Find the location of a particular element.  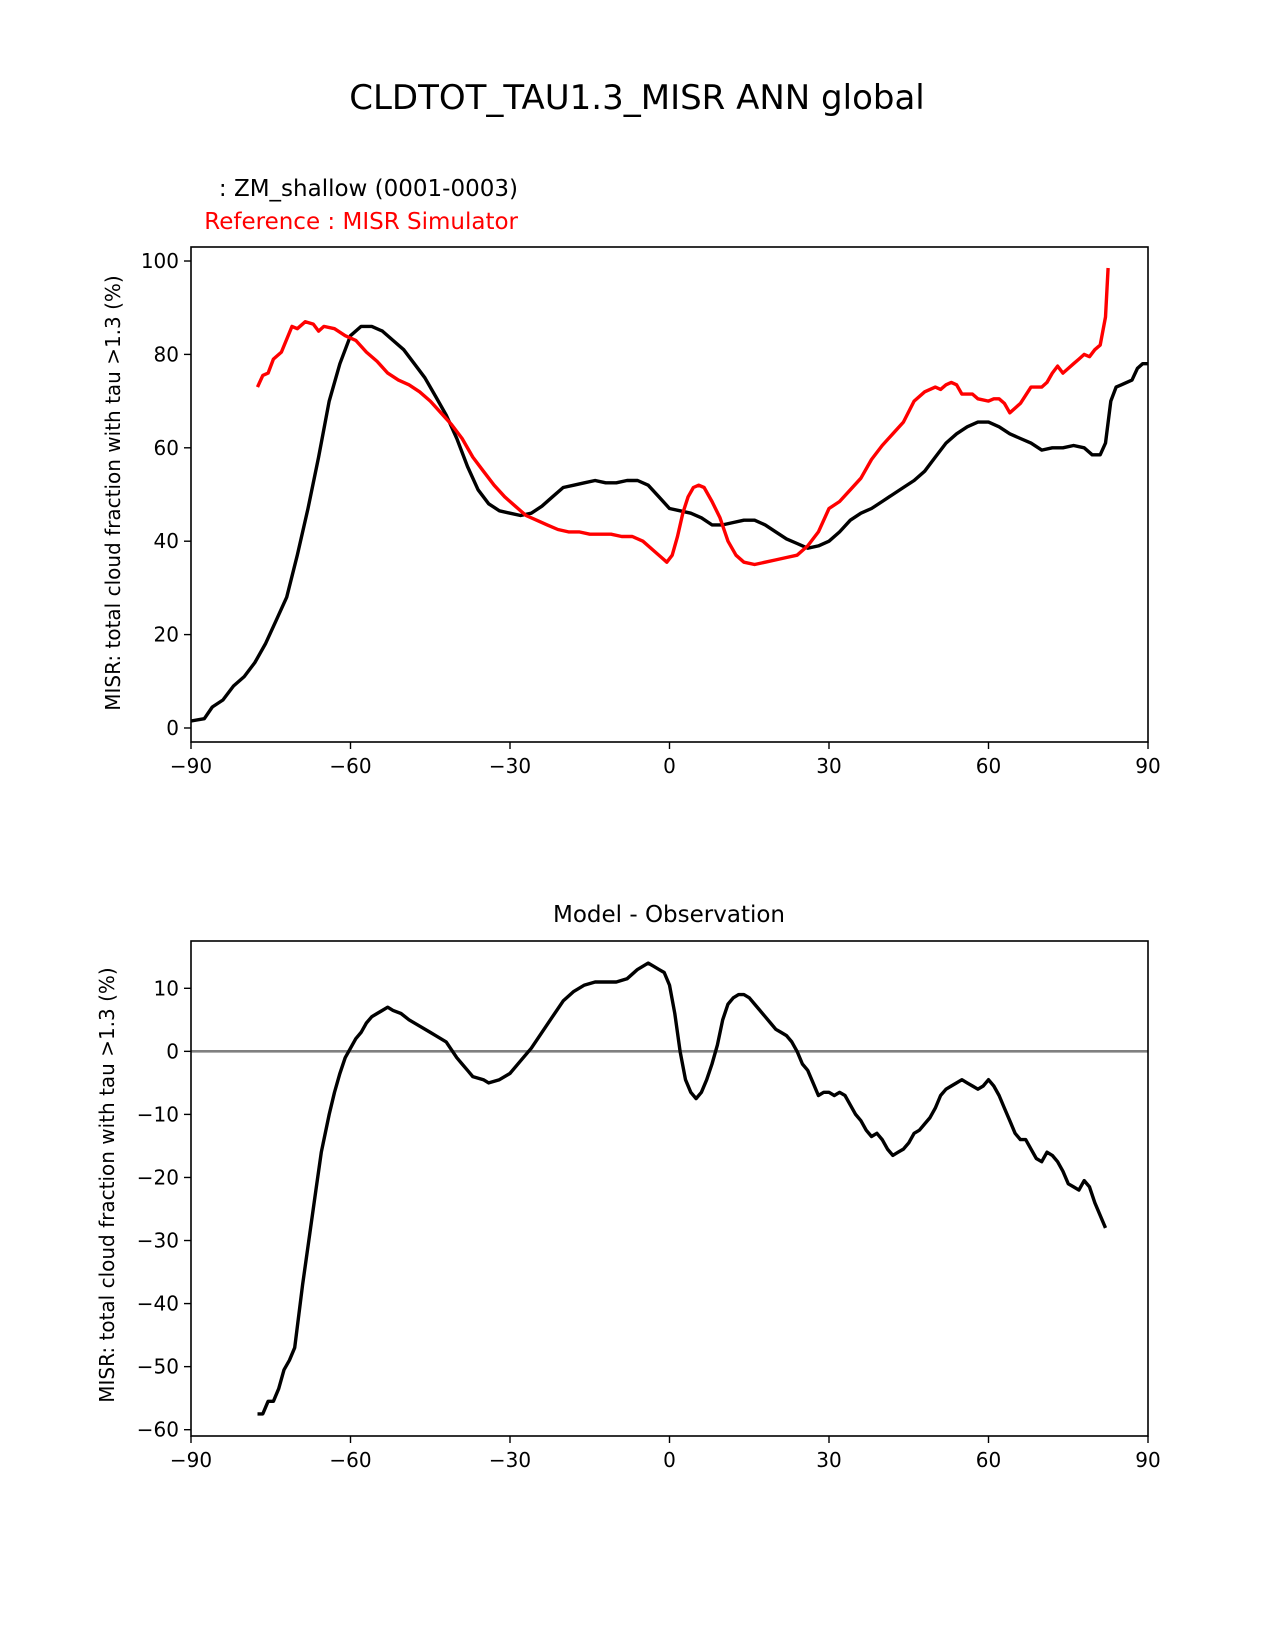

y-tick-label: 60 is located at coordinates (166, 448).